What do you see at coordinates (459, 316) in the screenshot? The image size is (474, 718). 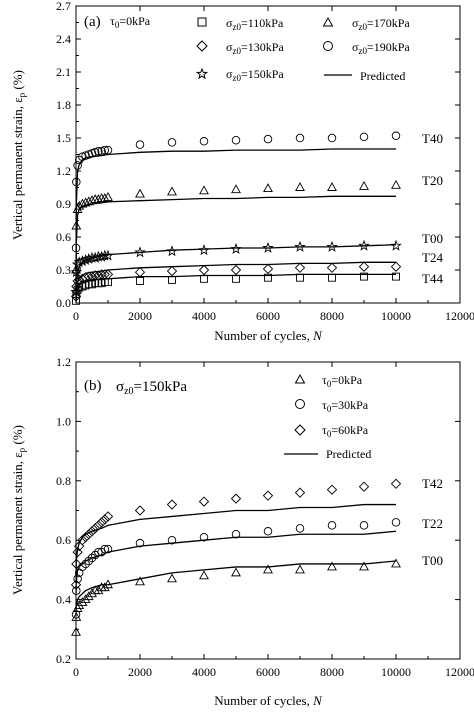 I see `panel-a-x-tick-label: 12000` at bounding box center [459, 316].